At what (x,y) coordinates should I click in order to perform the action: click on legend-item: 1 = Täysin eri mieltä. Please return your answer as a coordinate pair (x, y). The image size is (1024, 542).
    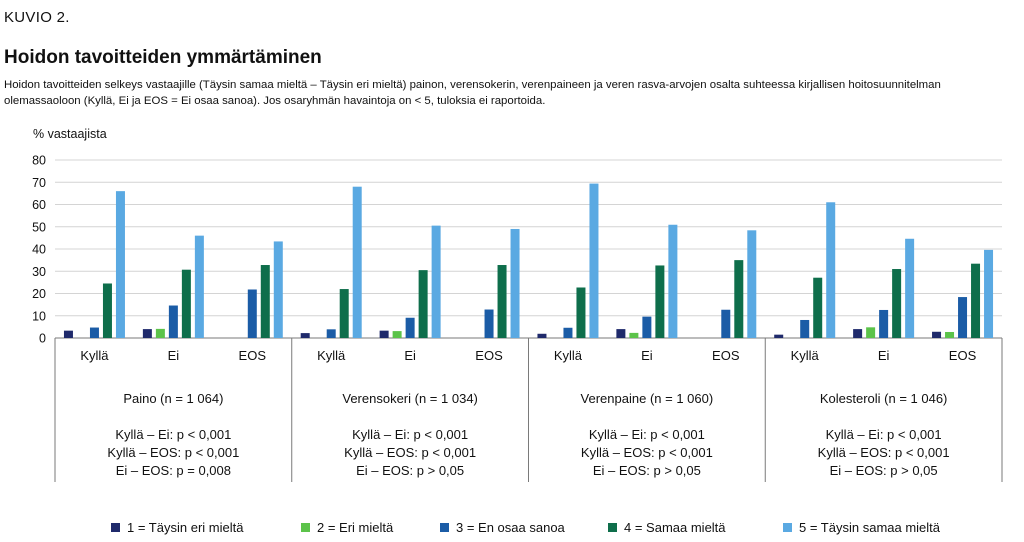
    Looking at the image, I should click on (177, 527).